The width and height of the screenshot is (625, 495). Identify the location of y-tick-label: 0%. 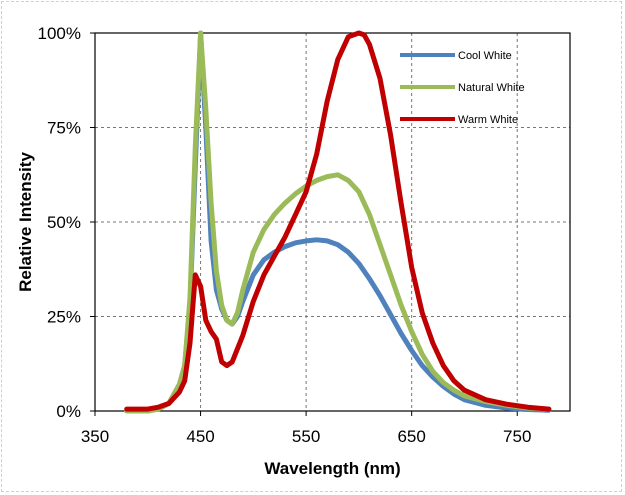
(68, 411).